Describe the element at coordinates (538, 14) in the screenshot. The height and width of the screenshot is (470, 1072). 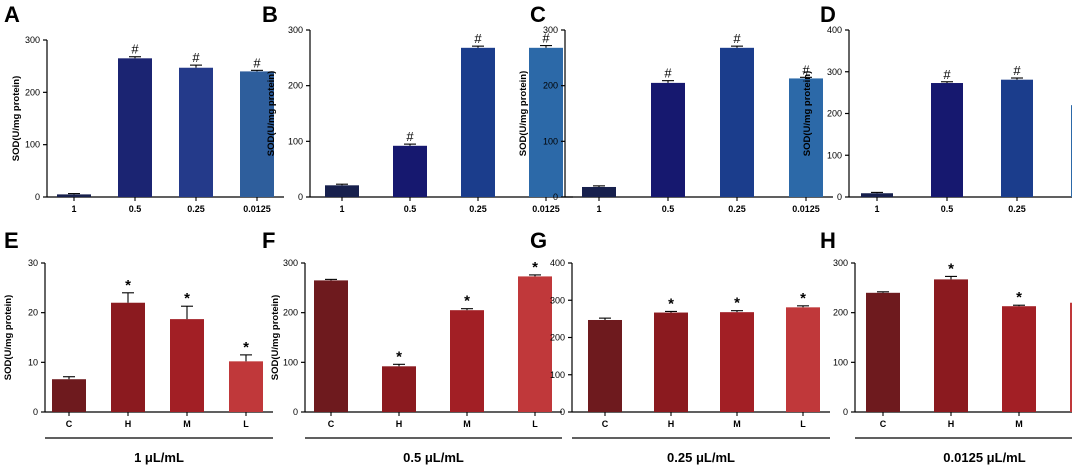
I see `panel-letter: C` at that location.